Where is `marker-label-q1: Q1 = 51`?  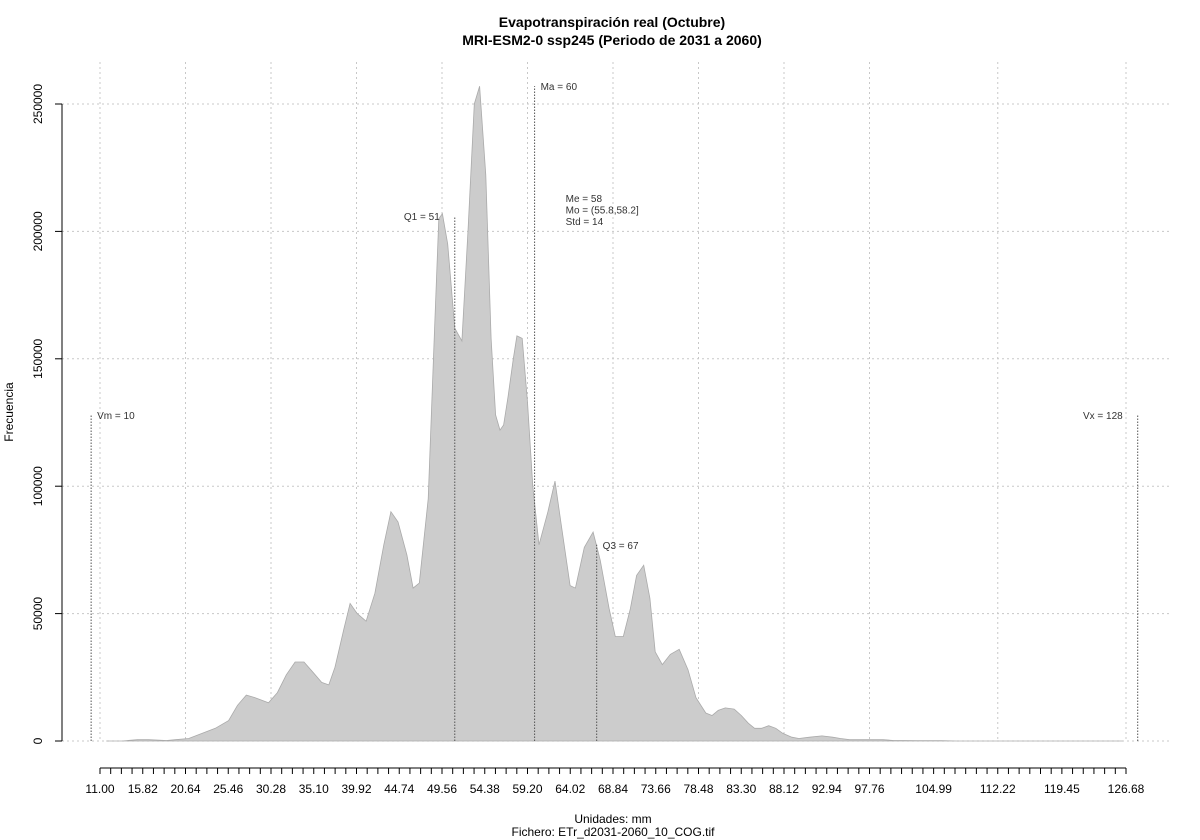 marker-label-q1: Q1 = 51 is located at coordinates (422, 217).